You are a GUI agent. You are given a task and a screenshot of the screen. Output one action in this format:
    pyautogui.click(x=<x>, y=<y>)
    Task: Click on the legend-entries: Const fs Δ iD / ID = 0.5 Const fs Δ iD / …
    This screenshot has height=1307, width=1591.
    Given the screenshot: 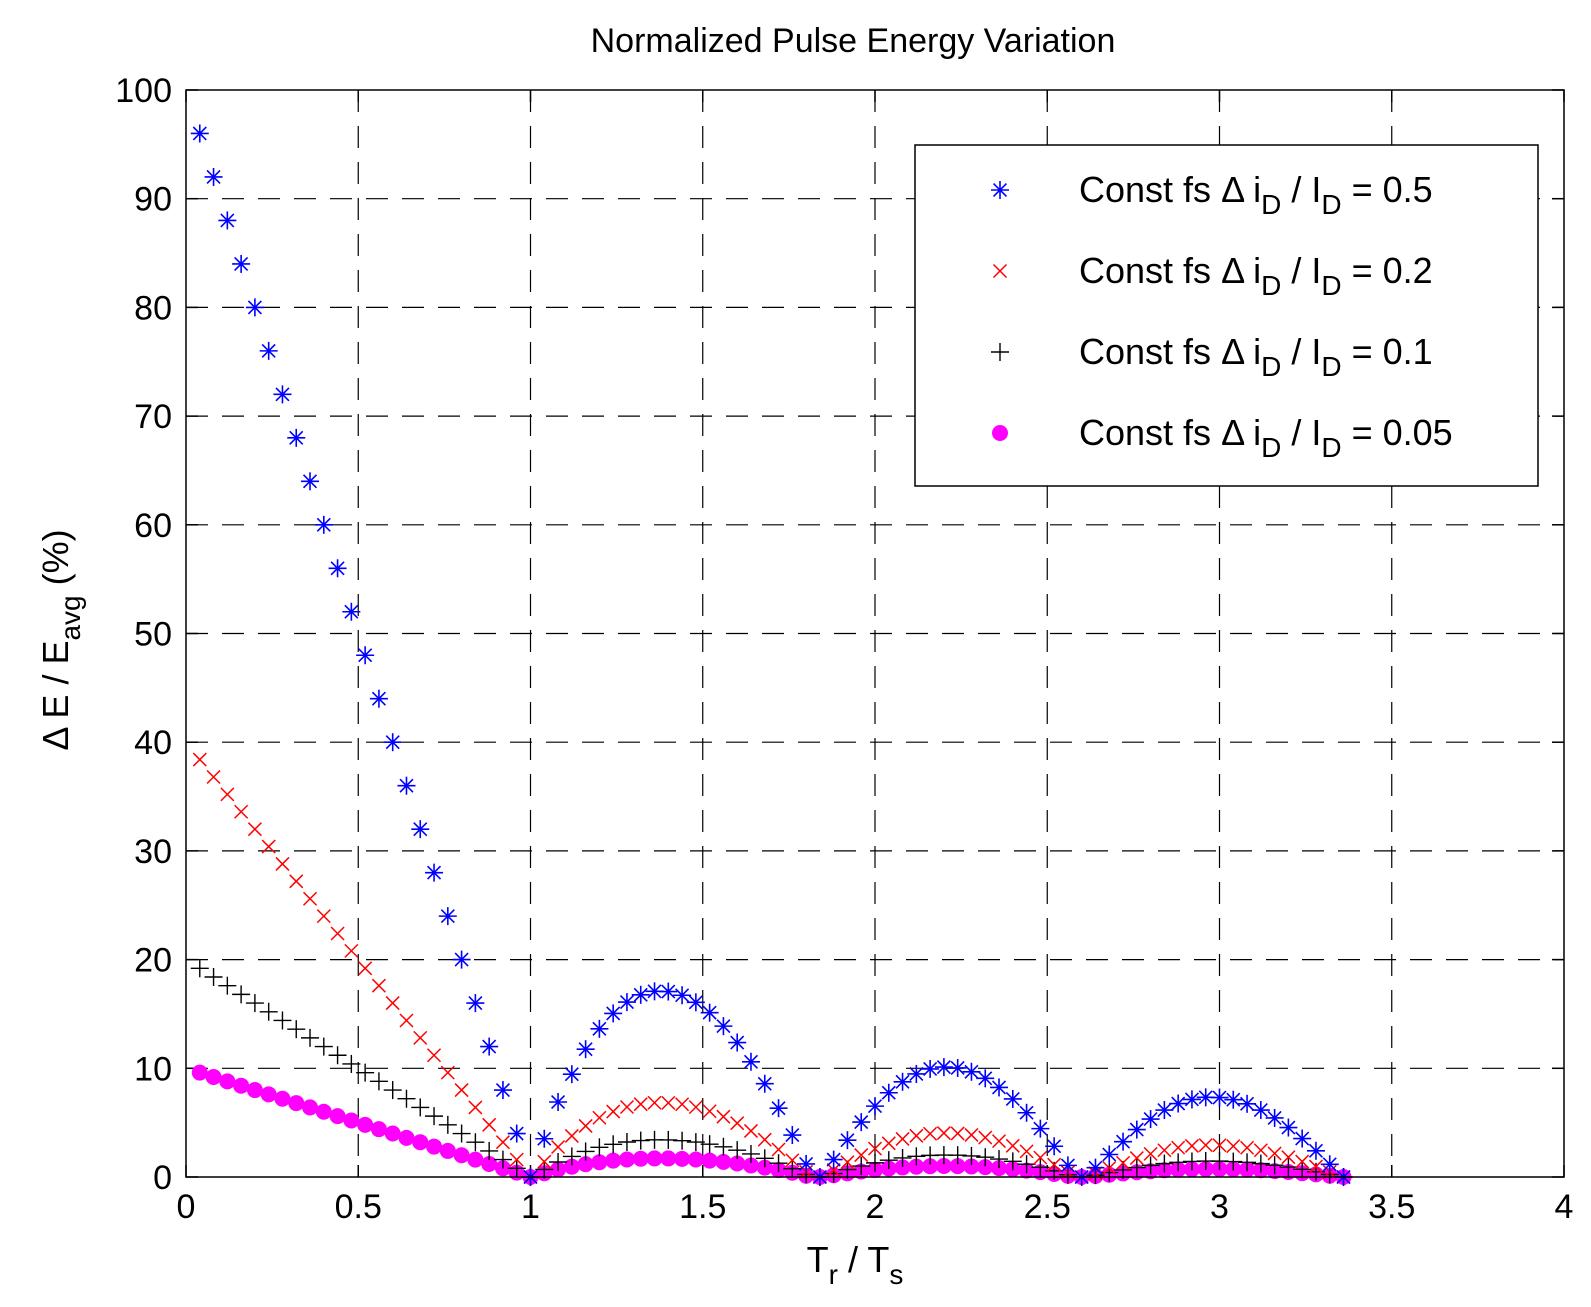 What is the action you would take?
    pyautogui.click(x=1222, y=316)
    